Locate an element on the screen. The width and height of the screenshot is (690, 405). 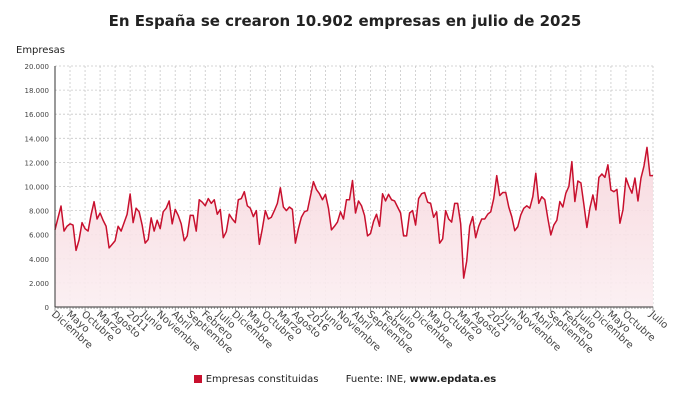
y-tick-label: 4.000 is located at coordinates (39, 260).